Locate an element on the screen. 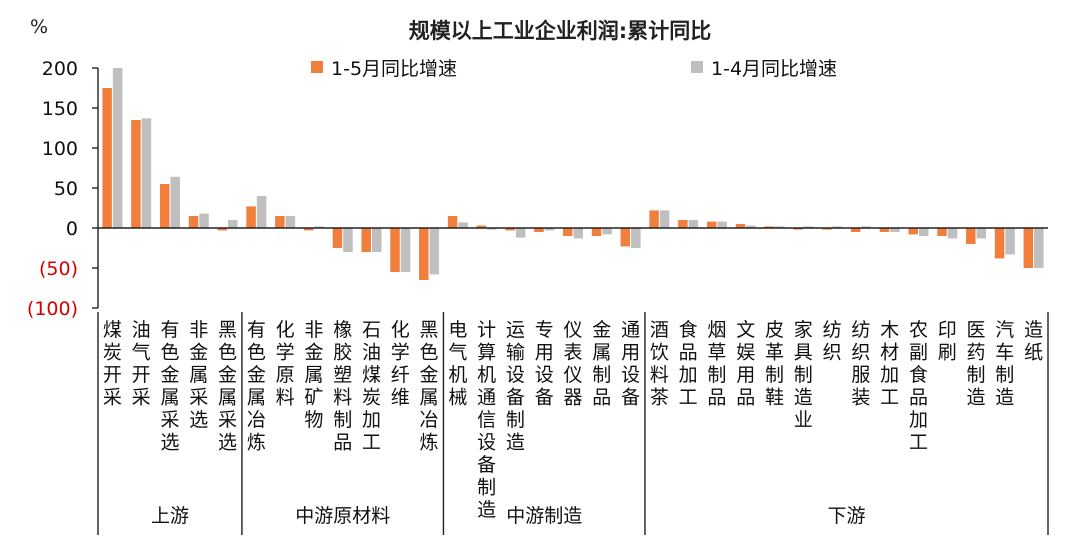 This screenshot has width=1083, height=544. category-label: 橡胶塑料制品 is located at coordinates (342, 386).